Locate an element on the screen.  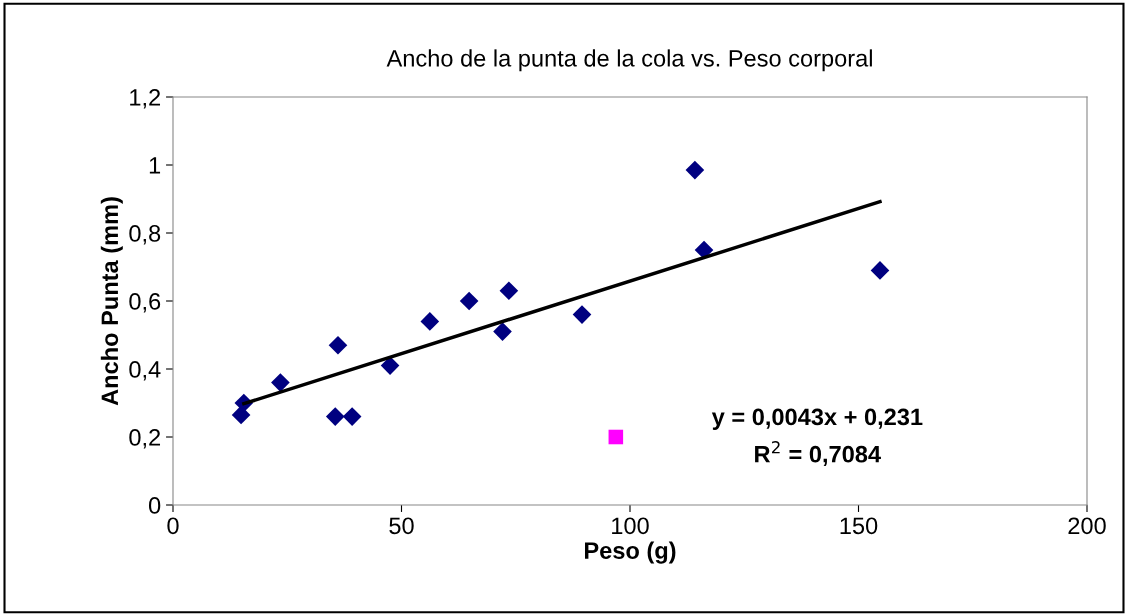
x-tick-label: 200 is located at coordinates (1087, 526).